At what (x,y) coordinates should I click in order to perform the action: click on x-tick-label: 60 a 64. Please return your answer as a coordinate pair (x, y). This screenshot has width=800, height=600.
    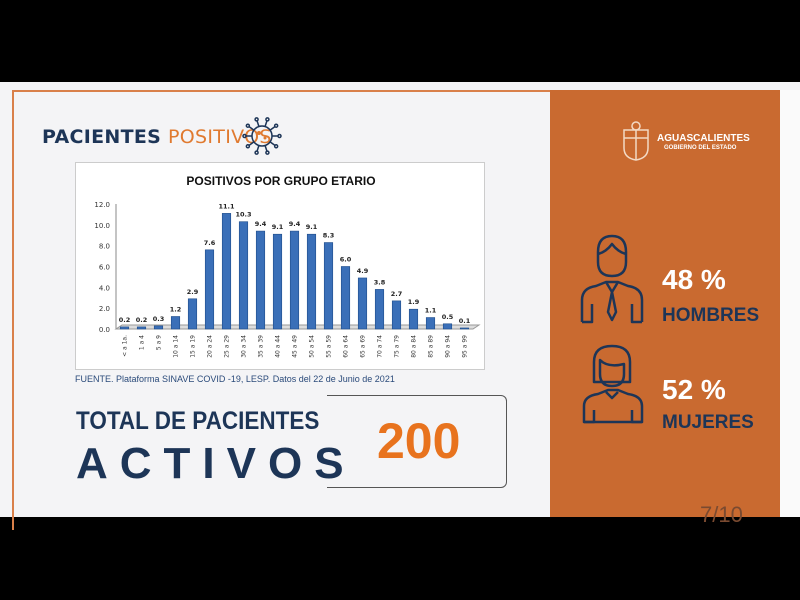
    Looking at the image, I should click on (346, 346).